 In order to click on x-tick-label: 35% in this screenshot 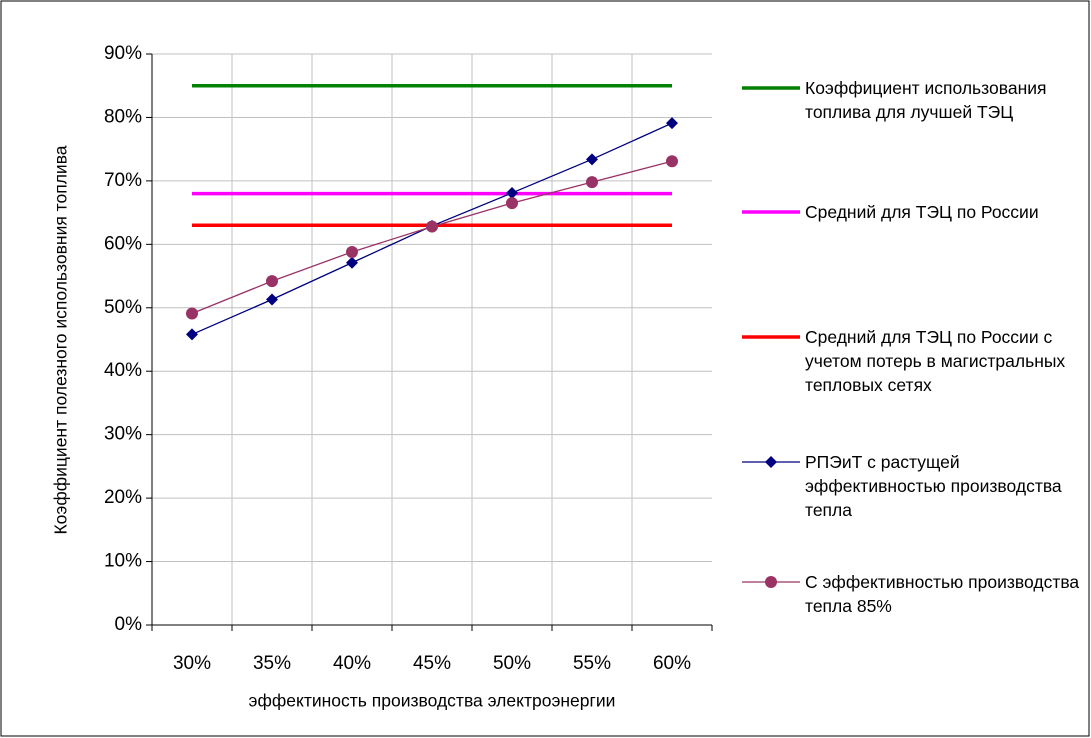, I will do `click(272, 663)`.